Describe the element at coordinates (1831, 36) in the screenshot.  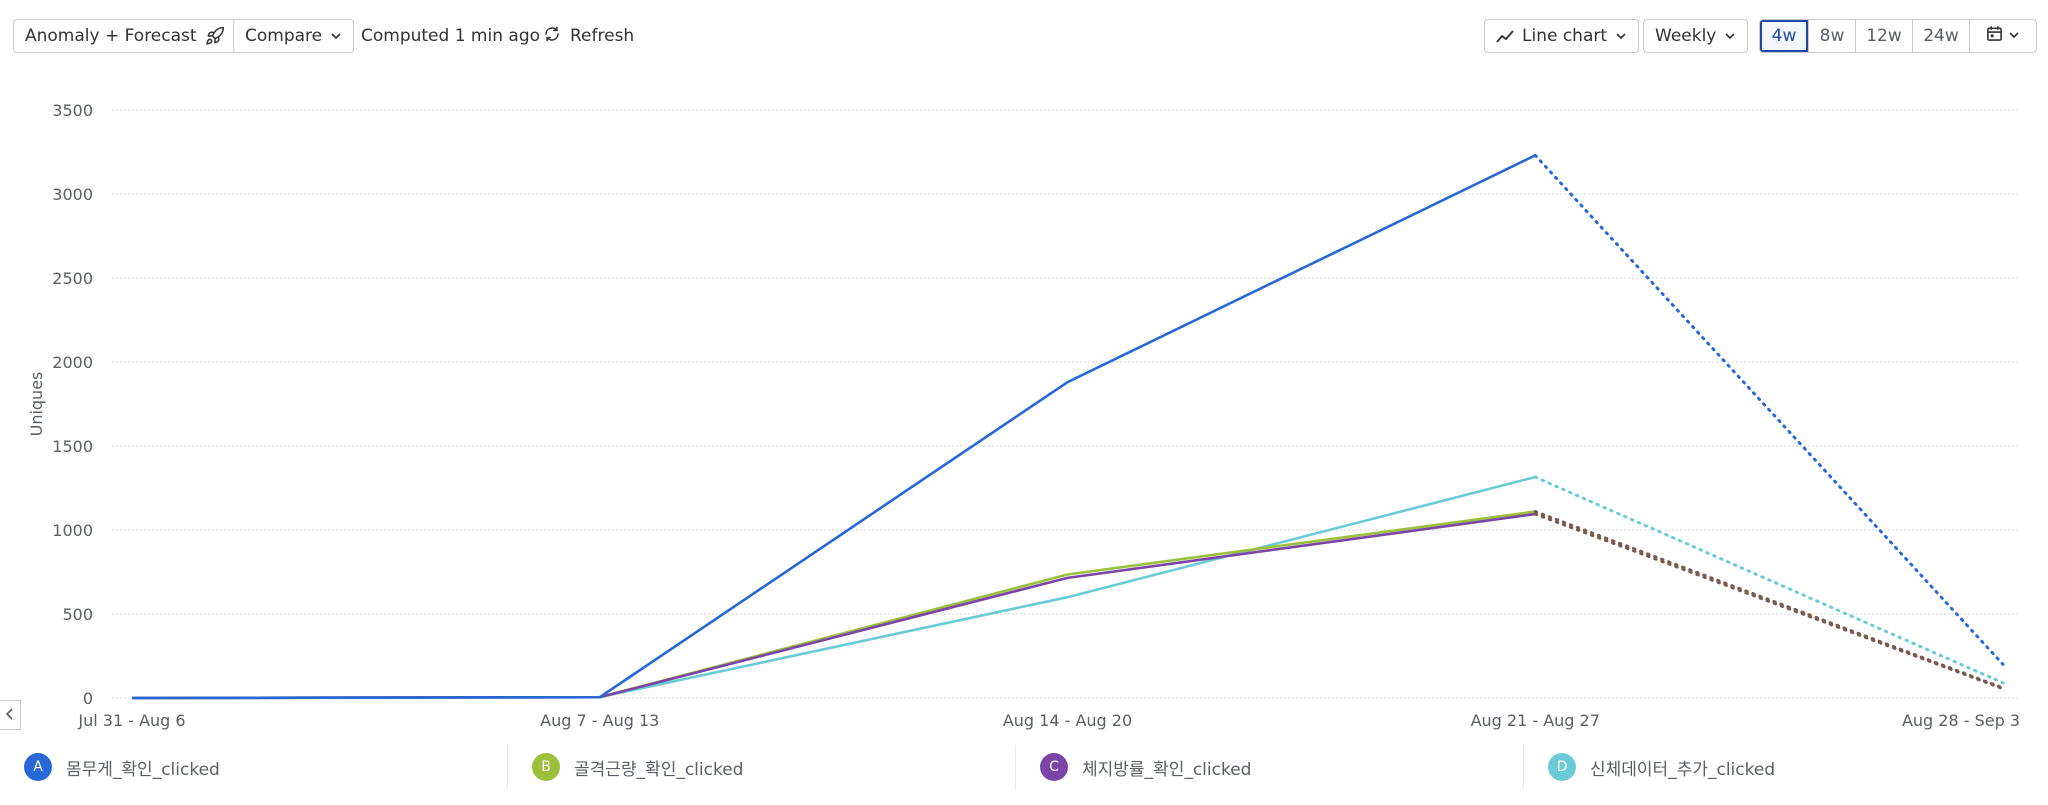
I see `range-8w-button: 8w` at that location.